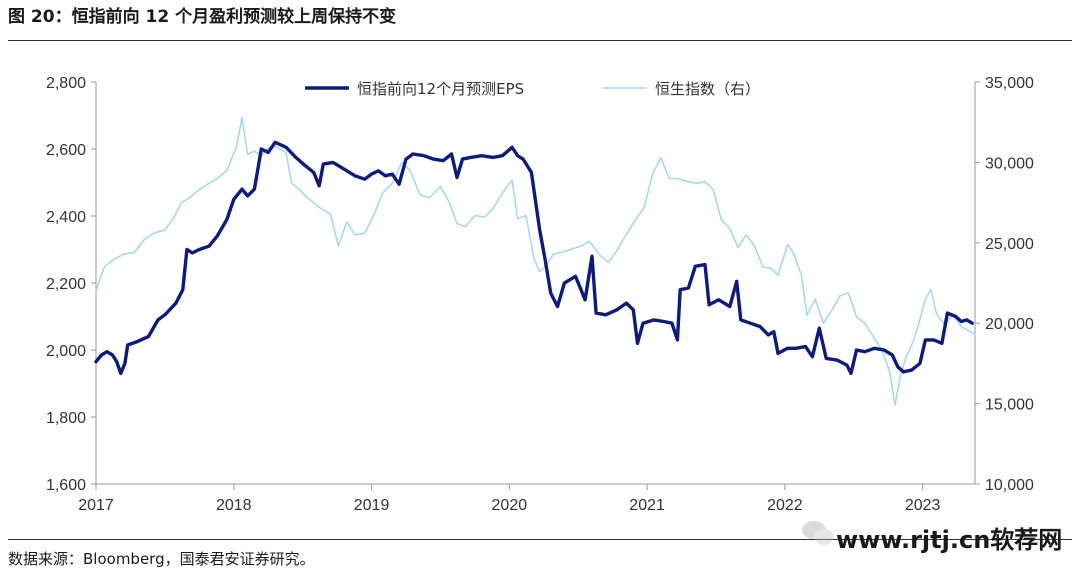 This screenshot has width=1080, height=582. I want to click on legend-item-hsi-label: 恒生指数（右）, so click(707, 89).